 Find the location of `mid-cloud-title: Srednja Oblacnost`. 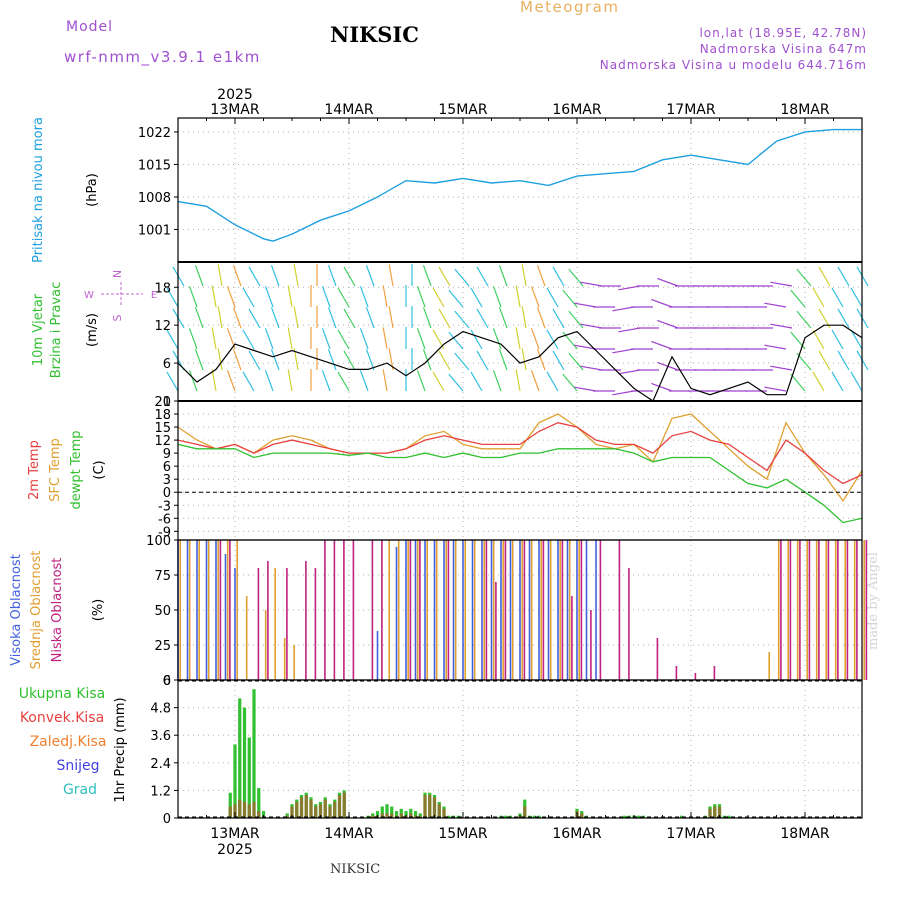

mid-cloud-title: Srednja Oblacnost is located at coordinates (36, 610).